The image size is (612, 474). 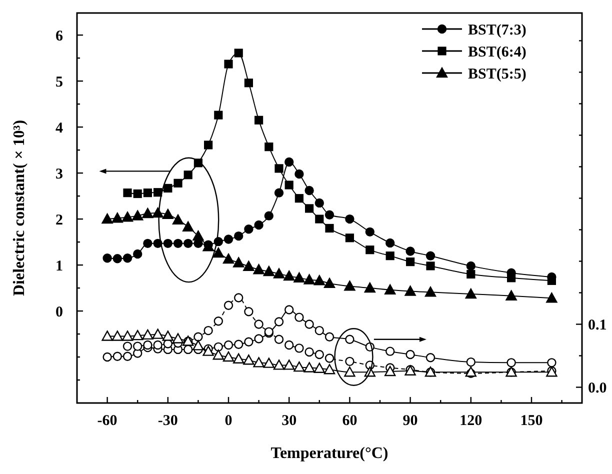 What do you see at coordinates (531, 421) in the screenshot?
I see `x-tick-label: 150` at bounding box center [531, 421].